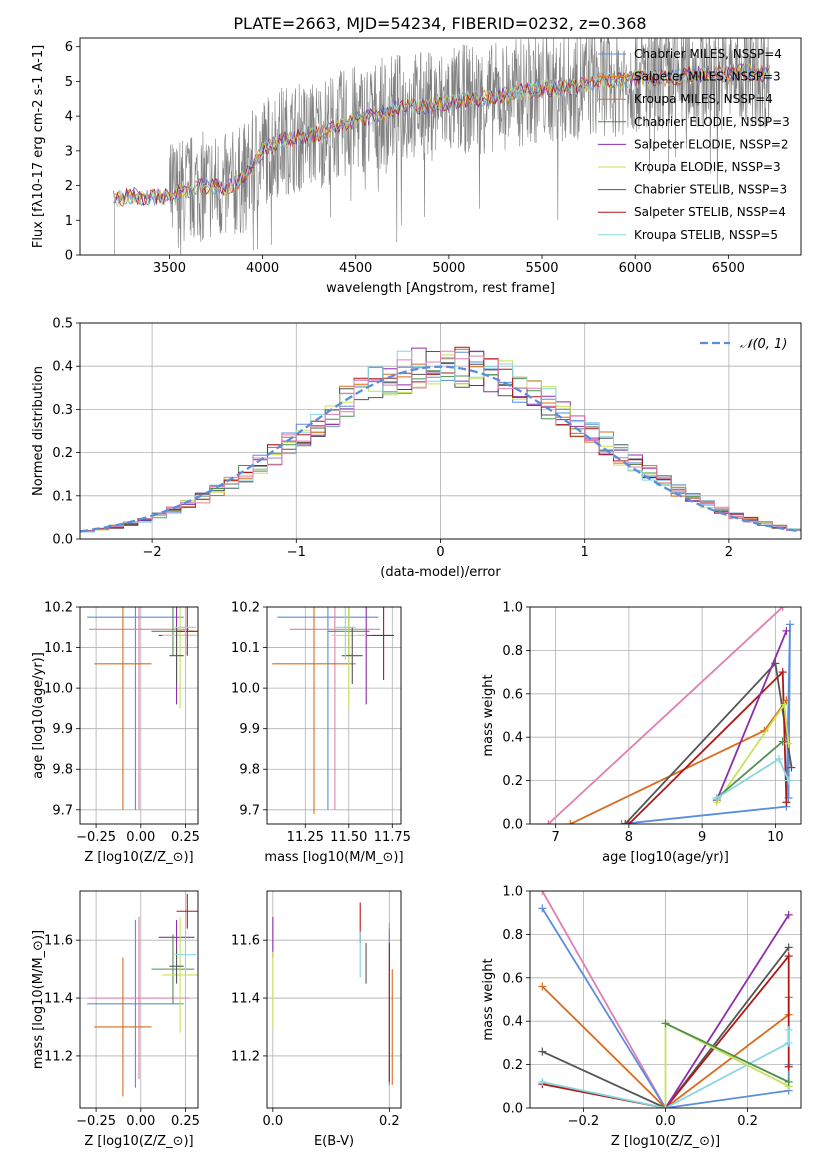  Describe the element at coordinates (62, 410) in the screenshot. I see `y-tick-label: 0.3` at that location.